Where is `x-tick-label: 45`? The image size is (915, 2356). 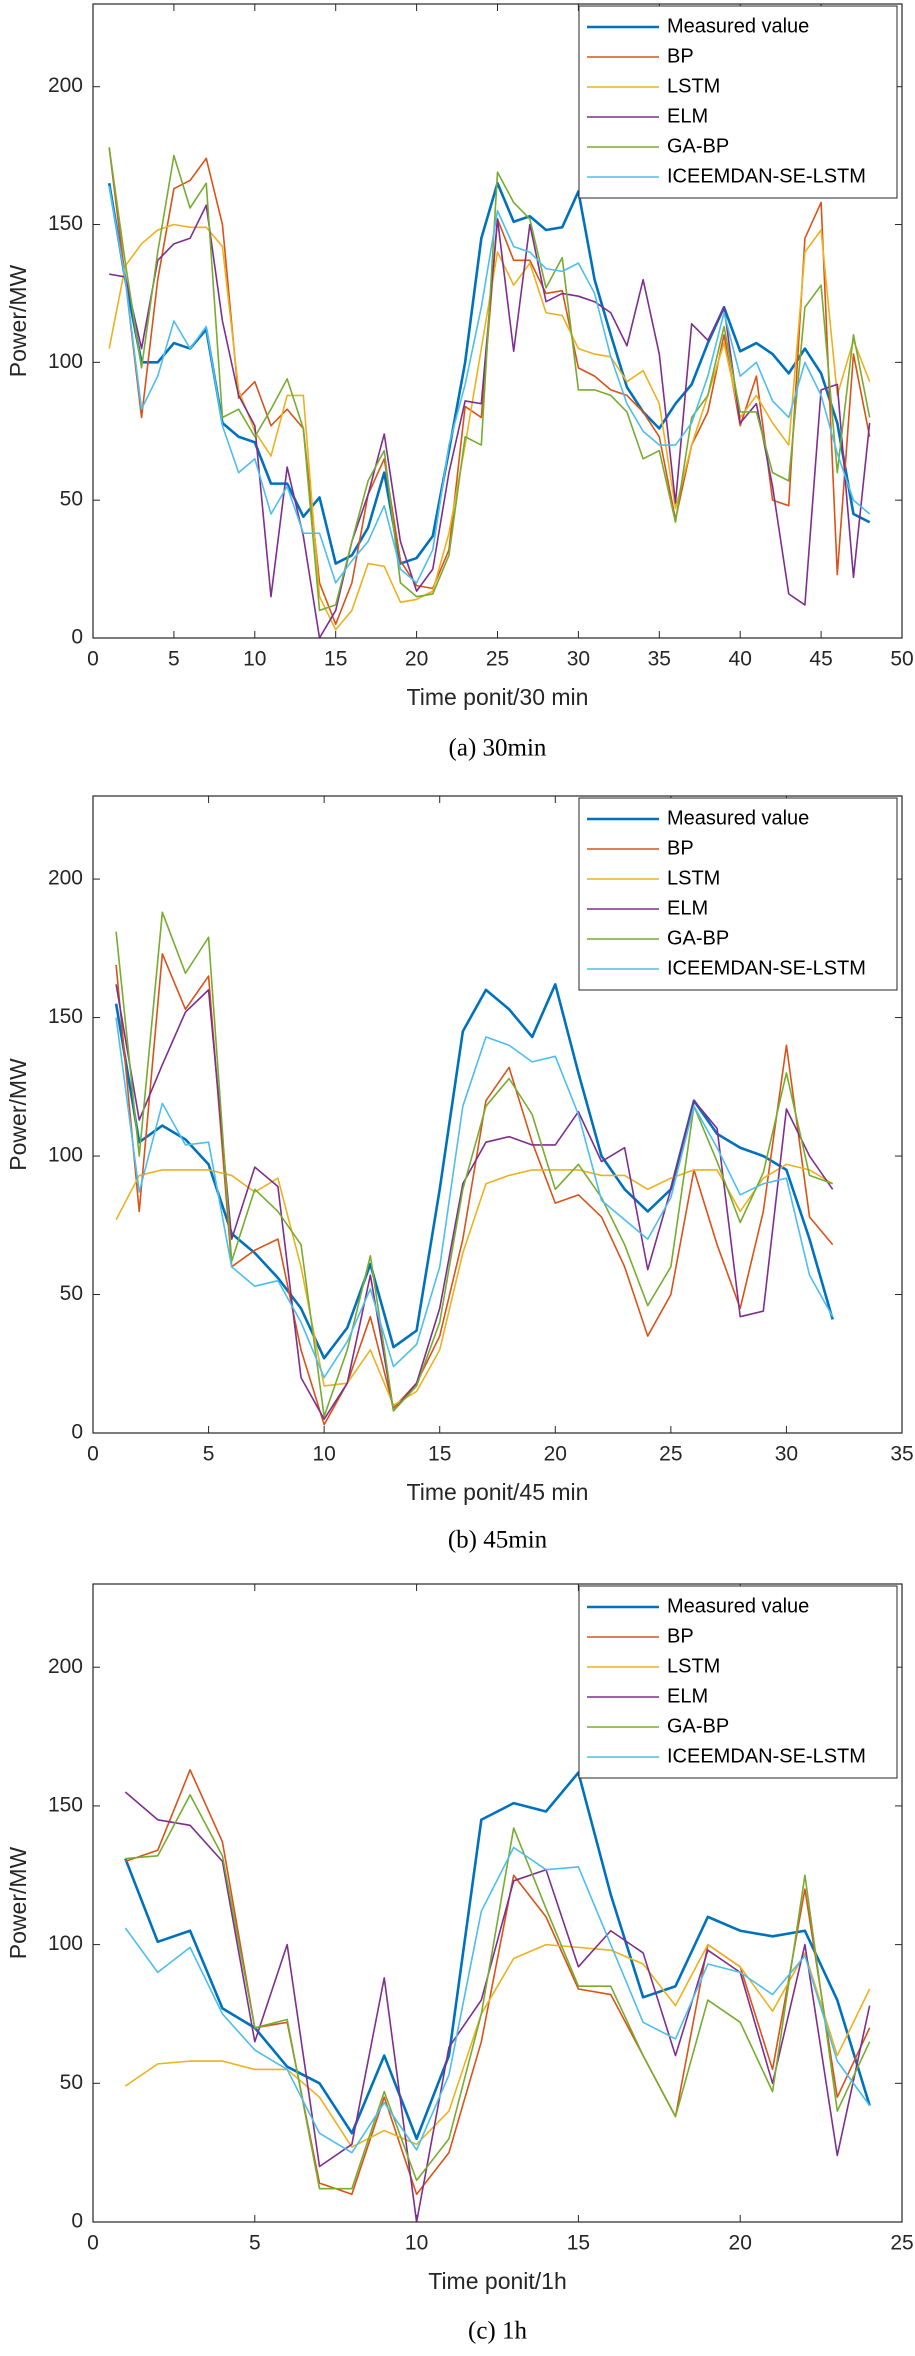 x-tick-label: 45 is located at coordinates (820, 659).